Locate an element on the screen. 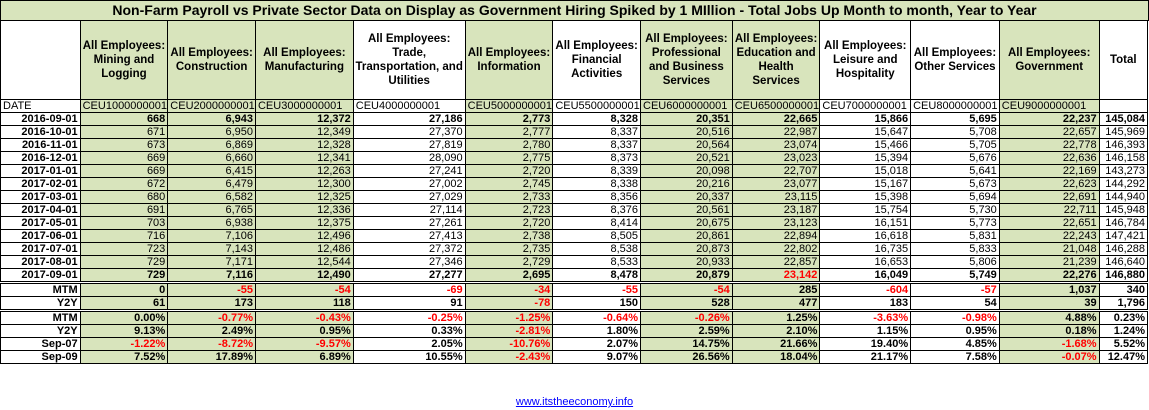 The image size is (1149, 410). data-cell: 8,478 is located at coordinates (596, 275).